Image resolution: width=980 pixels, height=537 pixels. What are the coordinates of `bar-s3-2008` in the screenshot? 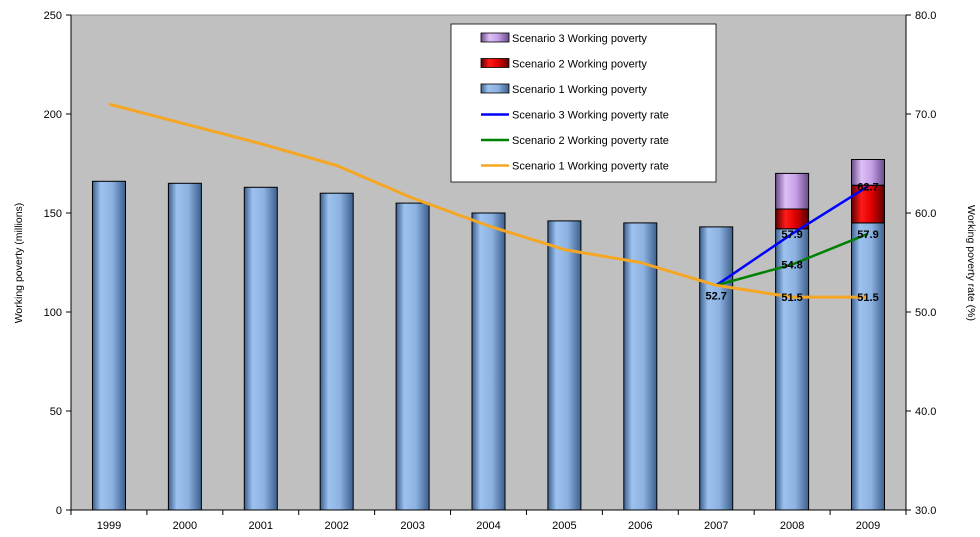 It's located at (792, 191).